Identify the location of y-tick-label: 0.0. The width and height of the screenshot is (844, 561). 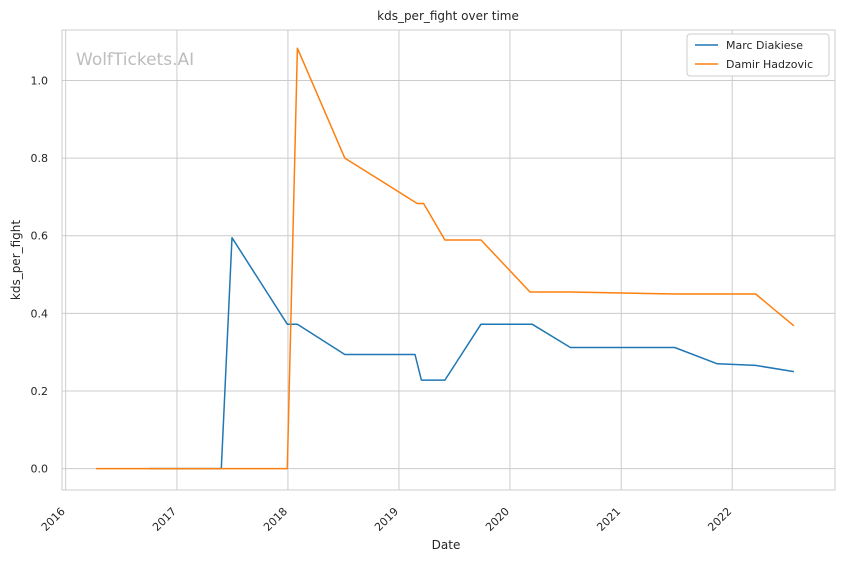
(40, 469).